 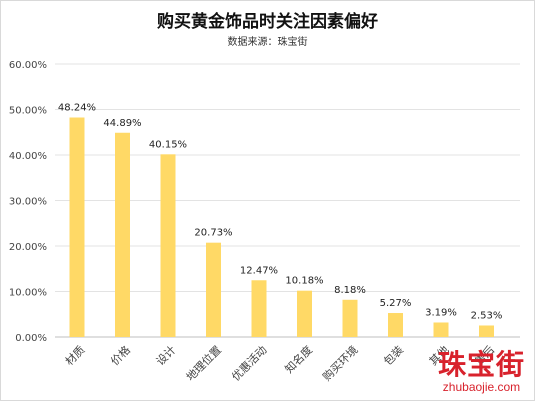 I want to click on data-label: 10.18%, so click(x=304, y=281).